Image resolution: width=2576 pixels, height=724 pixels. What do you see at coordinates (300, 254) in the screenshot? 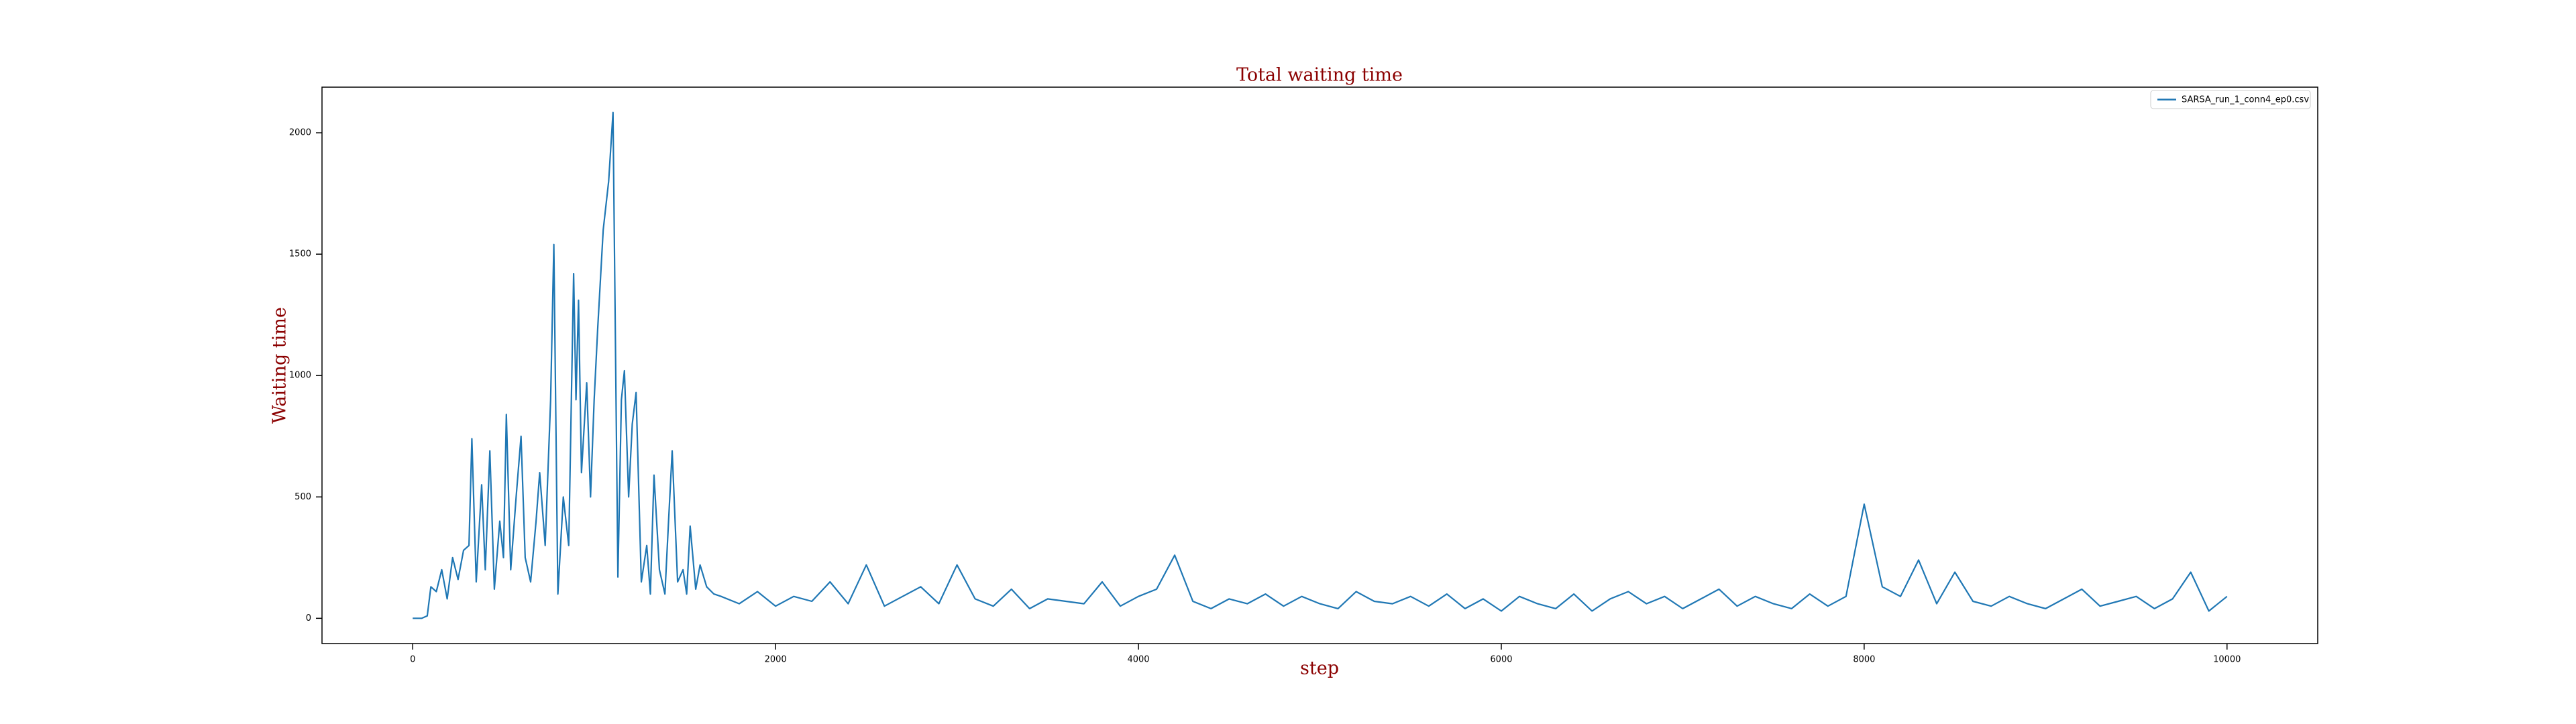
I see `y-tick-label: 1500` at bounding box center [300, 254].